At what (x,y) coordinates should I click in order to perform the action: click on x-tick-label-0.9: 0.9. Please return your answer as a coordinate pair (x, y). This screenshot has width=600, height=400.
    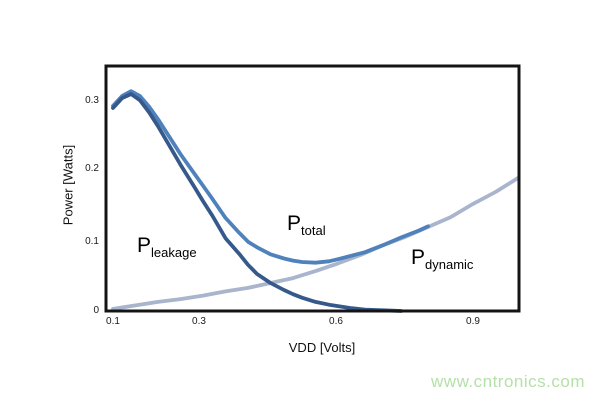
    Looking at the image, I should click on (473, 321).